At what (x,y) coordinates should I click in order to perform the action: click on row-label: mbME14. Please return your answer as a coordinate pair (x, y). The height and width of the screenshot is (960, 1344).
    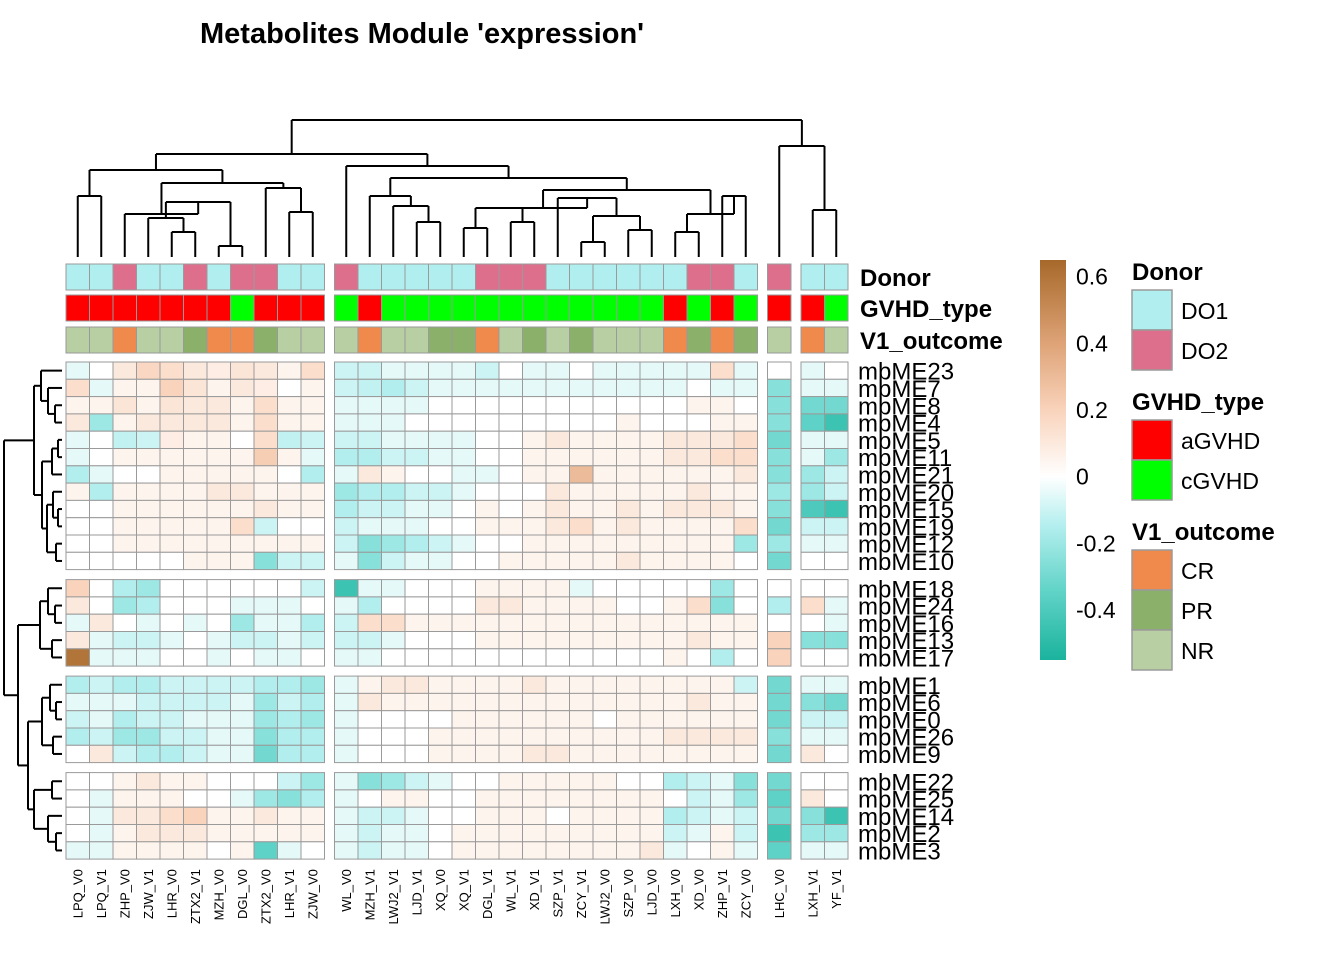
    Looking at the image, I should click on (906, 817).